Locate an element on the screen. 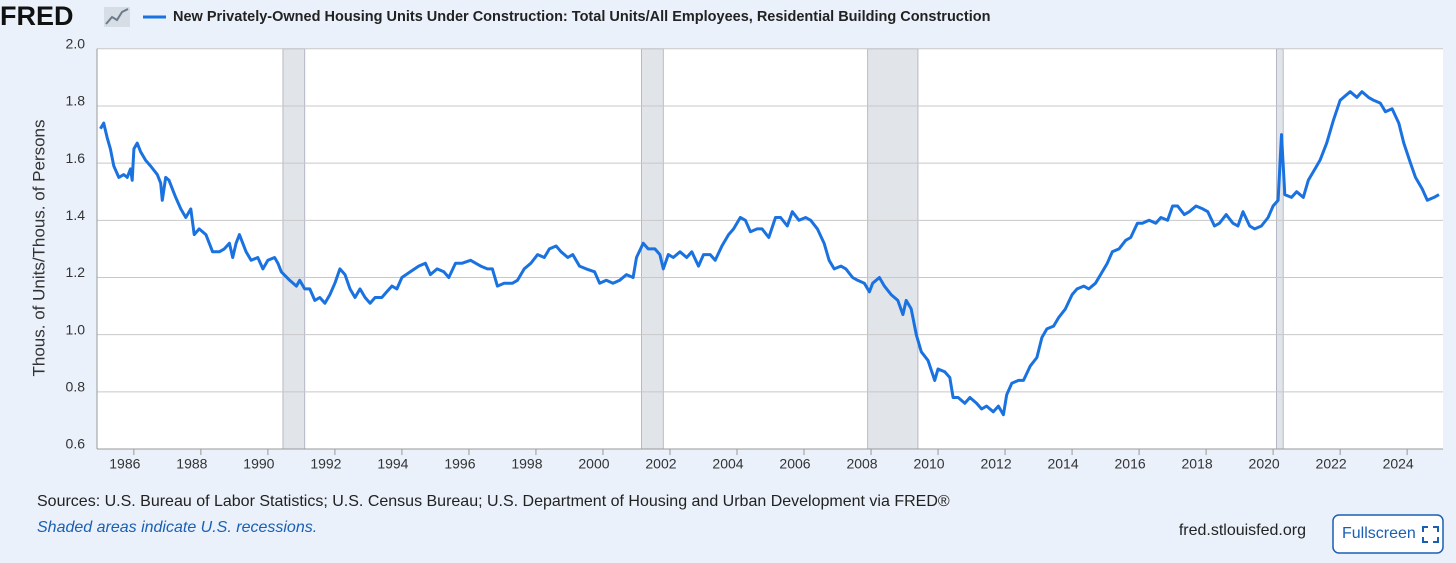 This screenshot has height=563, width=1456. x-tick-label: 2024 is located at coordinates (1398, 464).